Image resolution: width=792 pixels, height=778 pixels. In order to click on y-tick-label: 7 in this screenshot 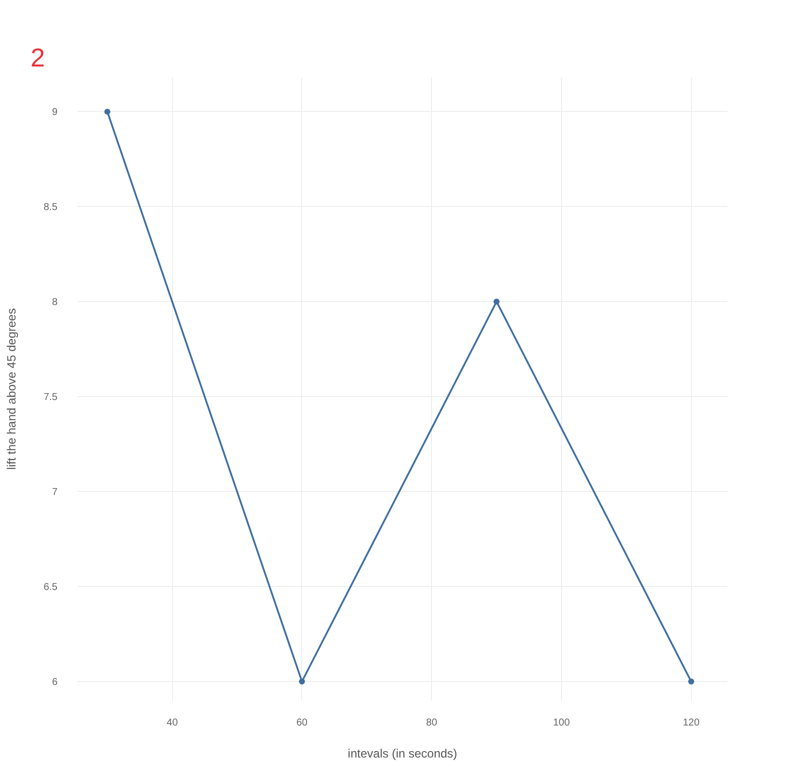, I will do `click(55, 492)`.